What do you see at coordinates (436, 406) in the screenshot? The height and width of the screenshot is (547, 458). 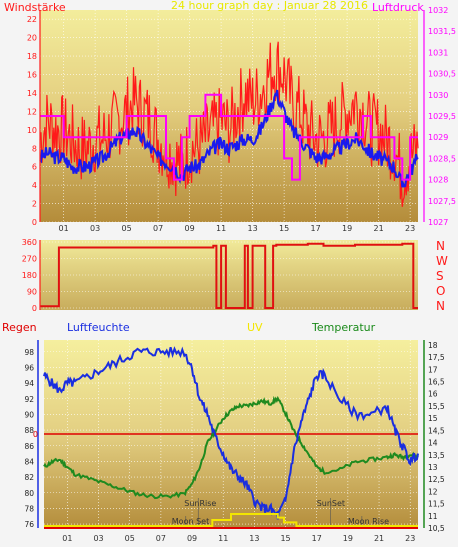 I see `temperature-tick-label: 15,5` at bounding box center [436, 406].